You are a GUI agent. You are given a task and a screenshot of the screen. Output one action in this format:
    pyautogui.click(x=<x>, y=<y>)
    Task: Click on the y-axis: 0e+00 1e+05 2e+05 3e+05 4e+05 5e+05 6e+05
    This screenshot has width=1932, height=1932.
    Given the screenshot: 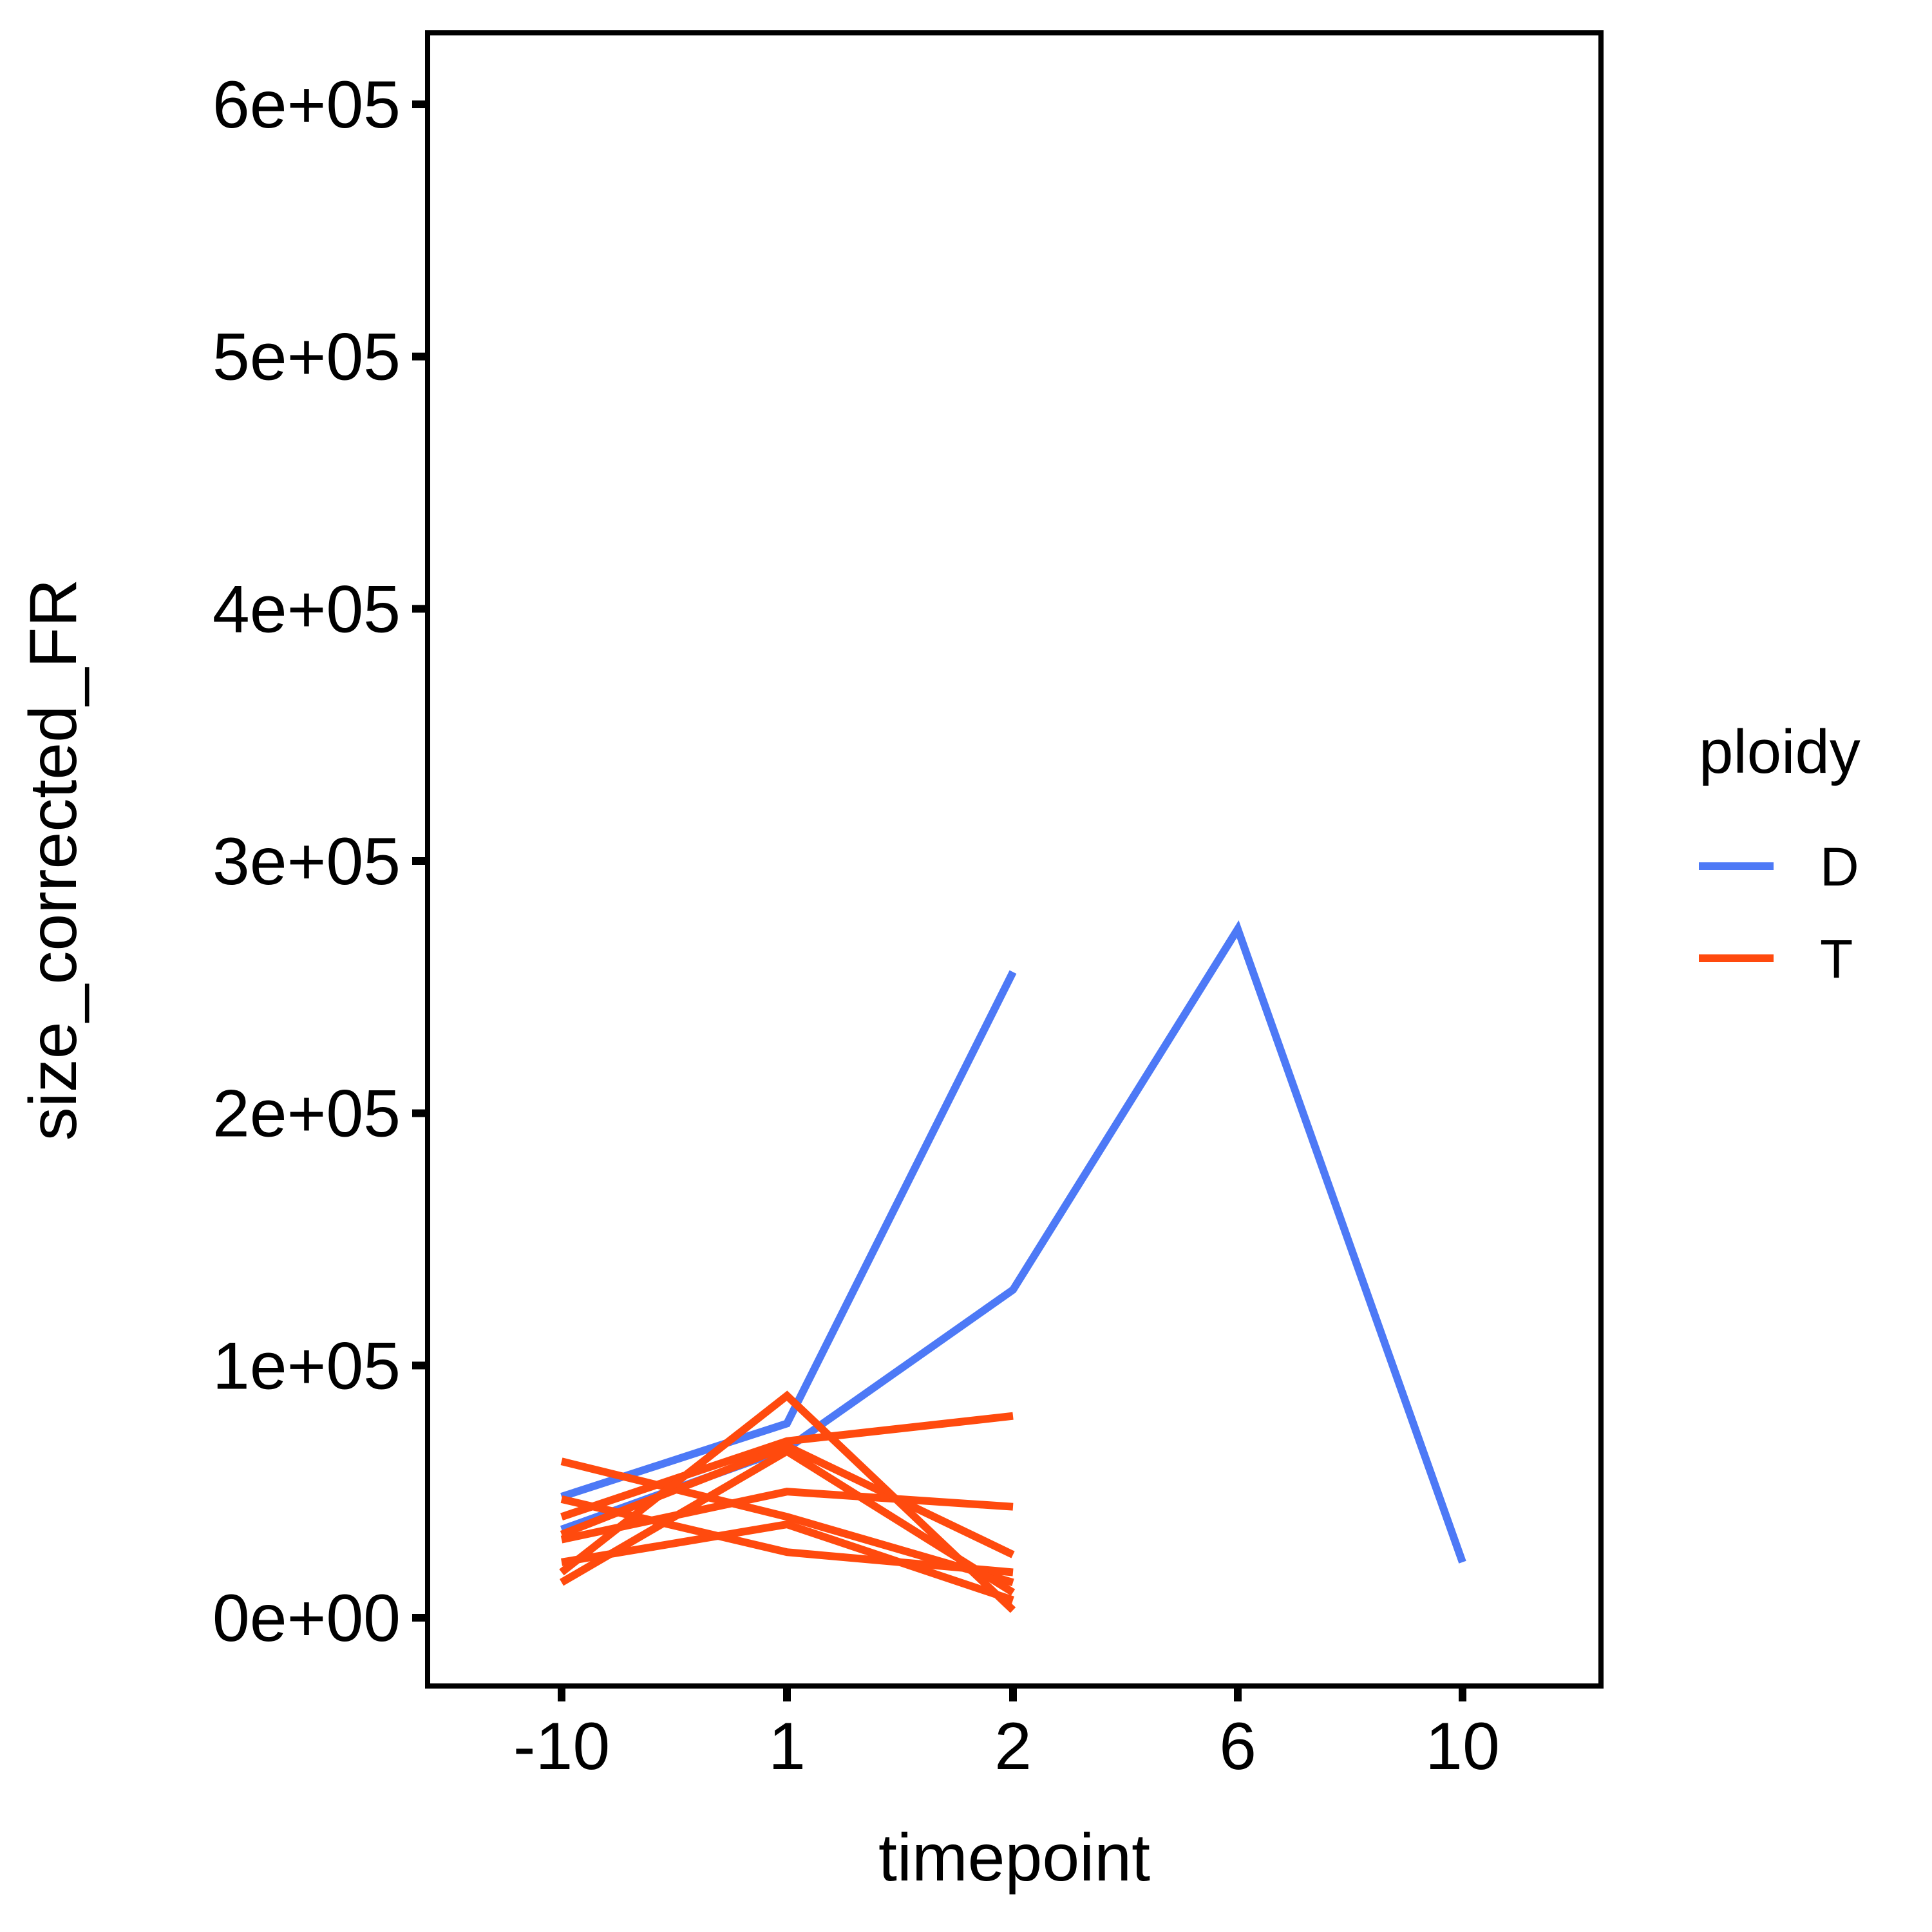 What is the action you would take?
    pyautogui.click(x=320, y=862)
    